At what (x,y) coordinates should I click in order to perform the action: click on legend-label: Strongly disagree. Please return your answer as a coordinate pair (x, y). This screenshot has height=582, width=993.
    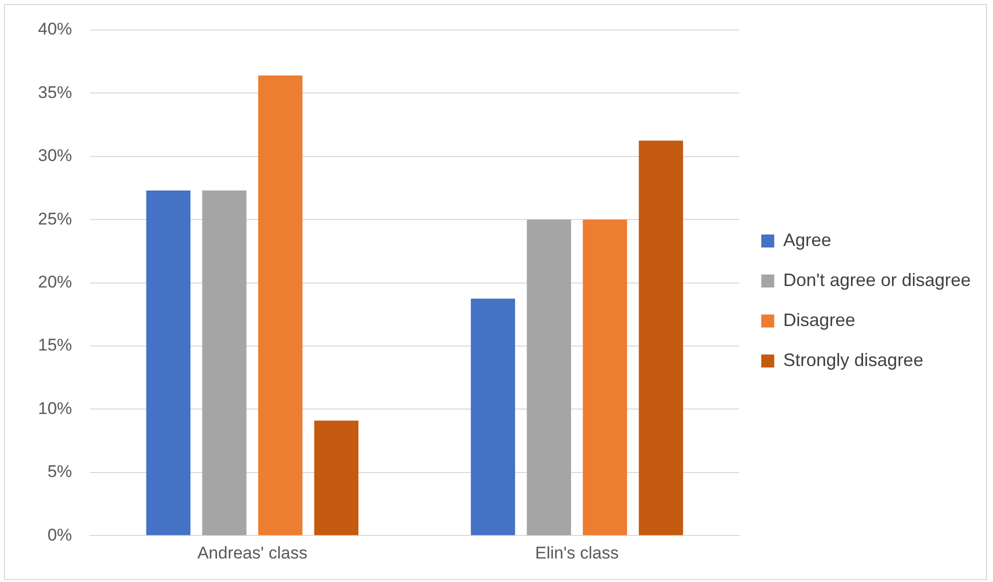
    Looking at the image, I should click on (853, 360).